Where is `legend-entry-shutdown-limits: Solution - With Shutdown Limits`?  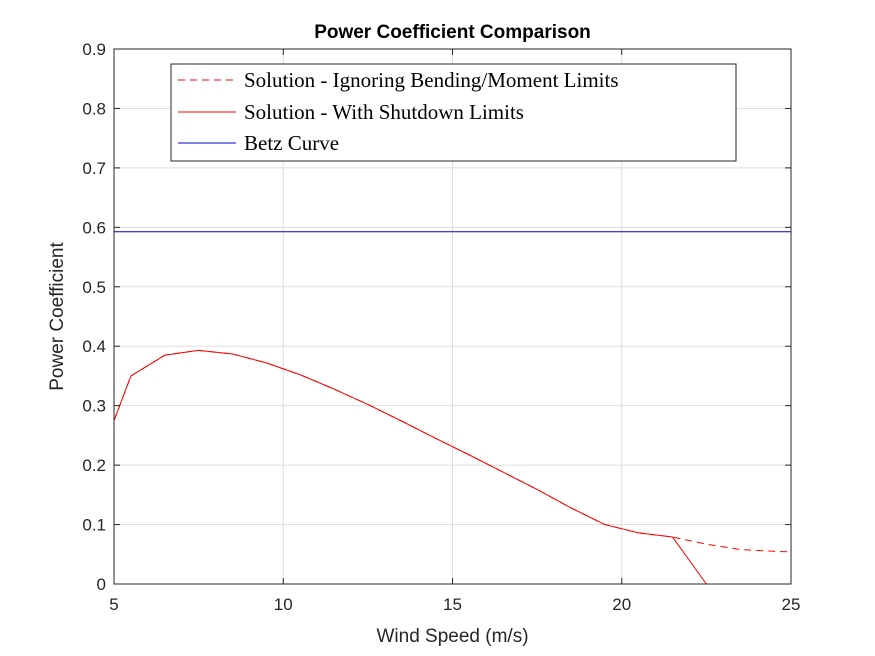 legend-entry-shutdown-limits: Solution - With Shutdown Limits is located at coordinates (384, 112).